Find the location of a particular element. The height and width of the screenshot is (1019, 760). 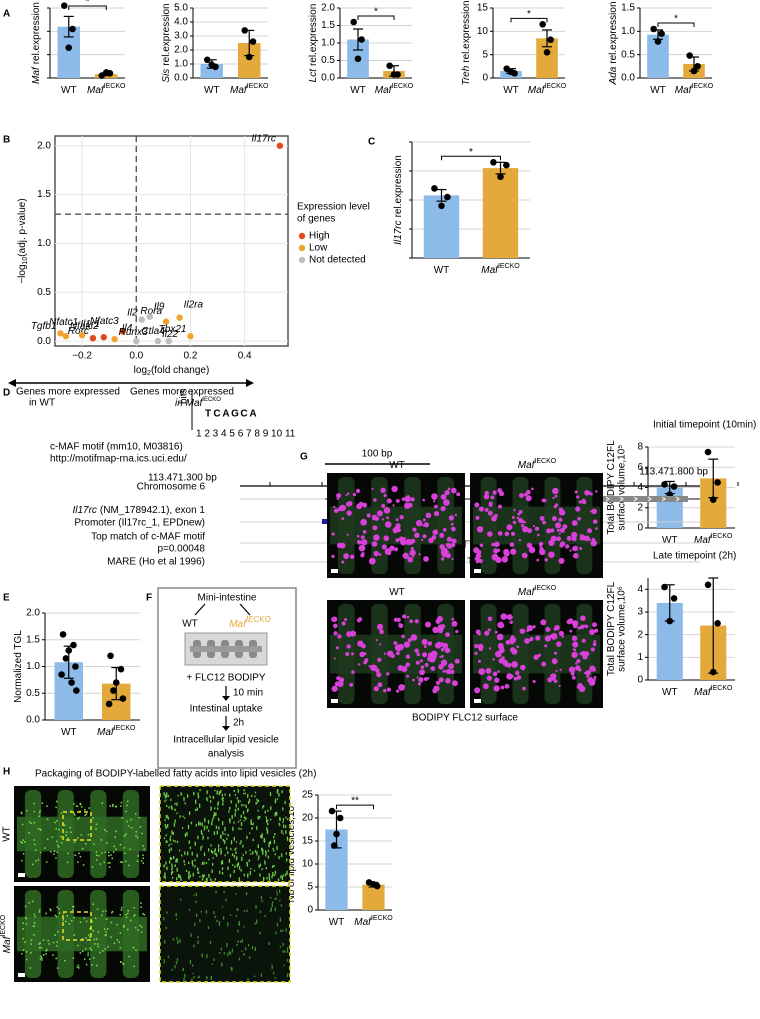

bar is located at coordinates (658, 56).